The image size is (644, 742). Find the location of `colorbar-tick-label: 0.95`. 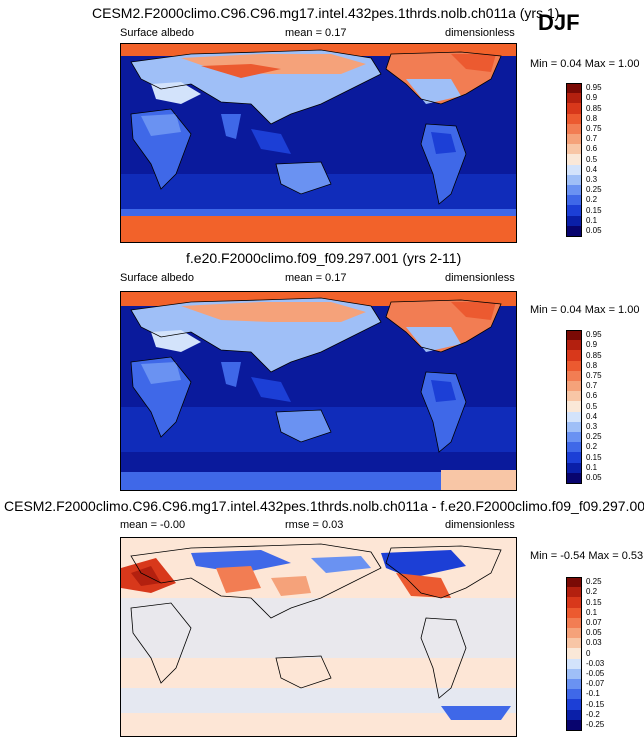

colorbar-tick-label: 0.95 is located at coordinates (594, 335).